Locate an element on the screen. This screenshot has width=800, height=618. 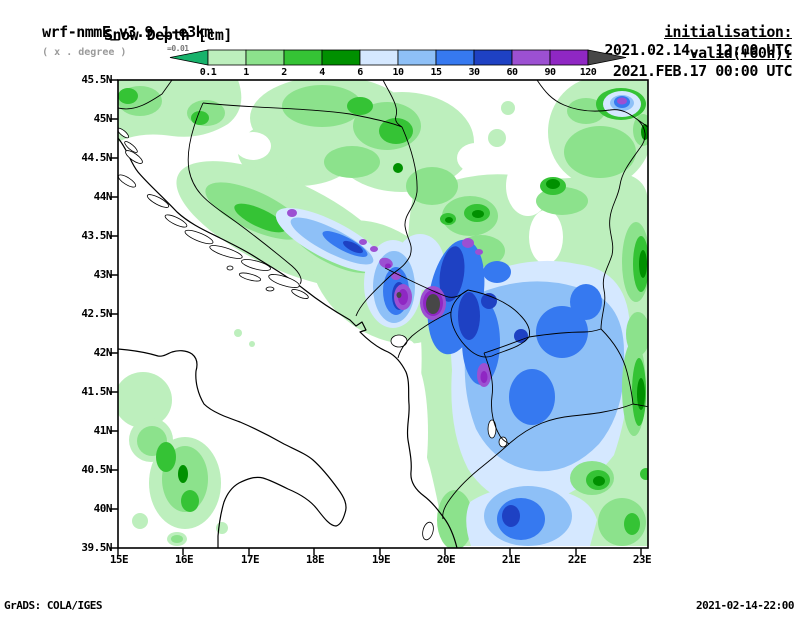
valid-line: valid(+60h): 2021.FEB.17 00:00 UTC is located at coordinates (686, 62).